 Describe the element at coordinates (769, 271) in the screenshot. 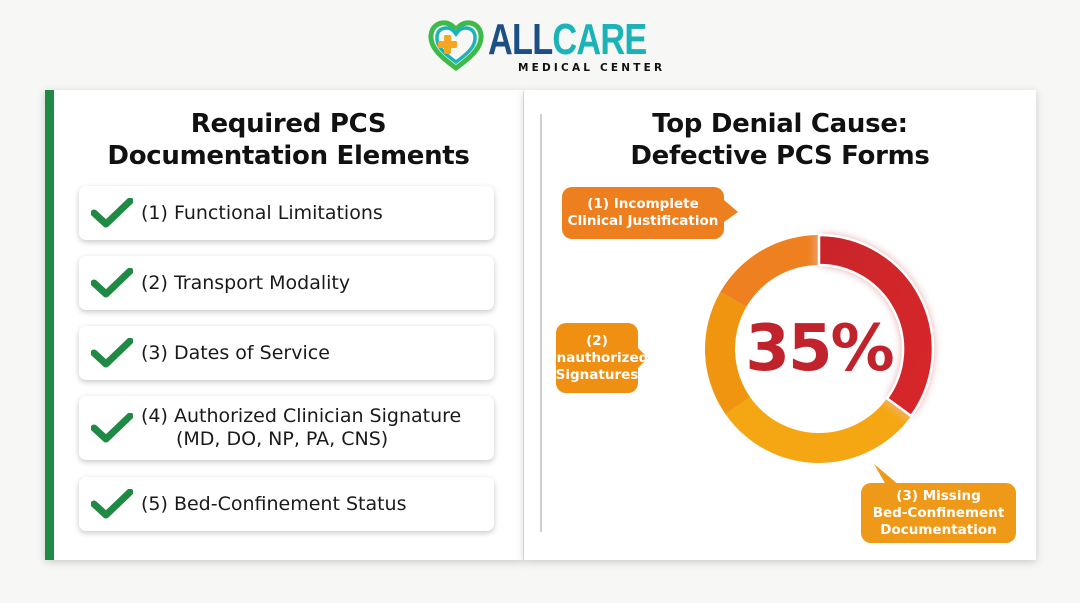

I see `segment-incomplete-justification` at that location.